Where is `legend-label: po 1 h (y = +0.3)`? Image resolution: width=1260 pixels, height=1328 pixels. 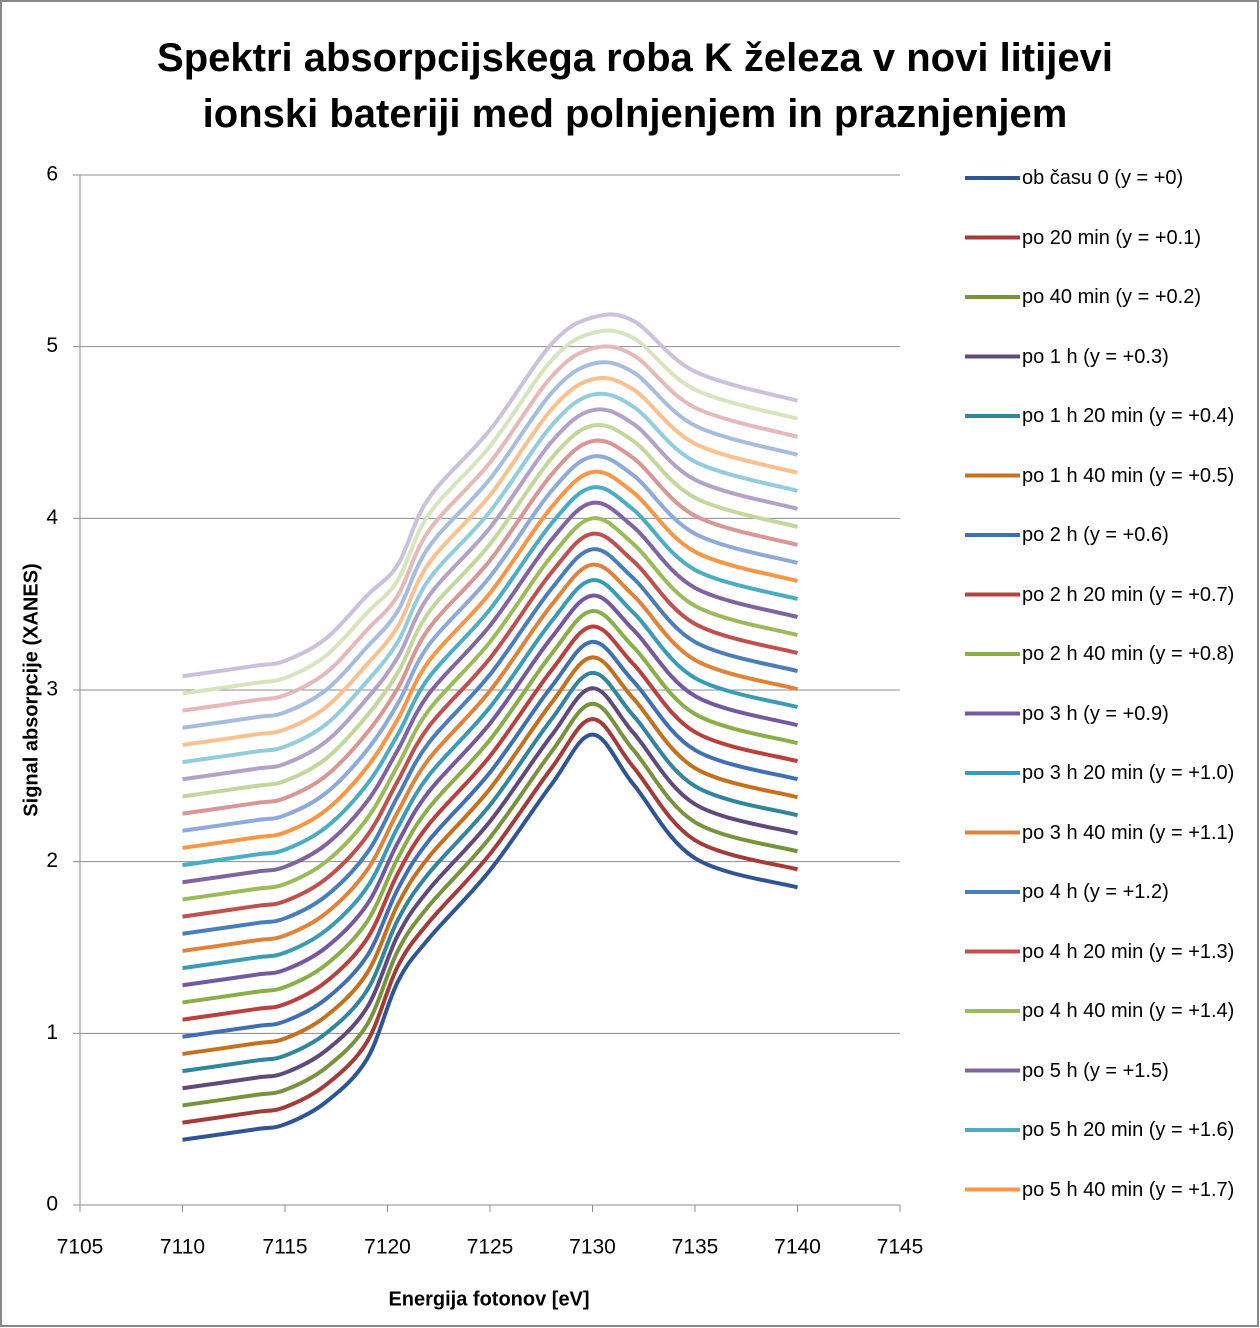
legend-label: po 1 h (y = +0.3) is located at coordinates (1095, 356).